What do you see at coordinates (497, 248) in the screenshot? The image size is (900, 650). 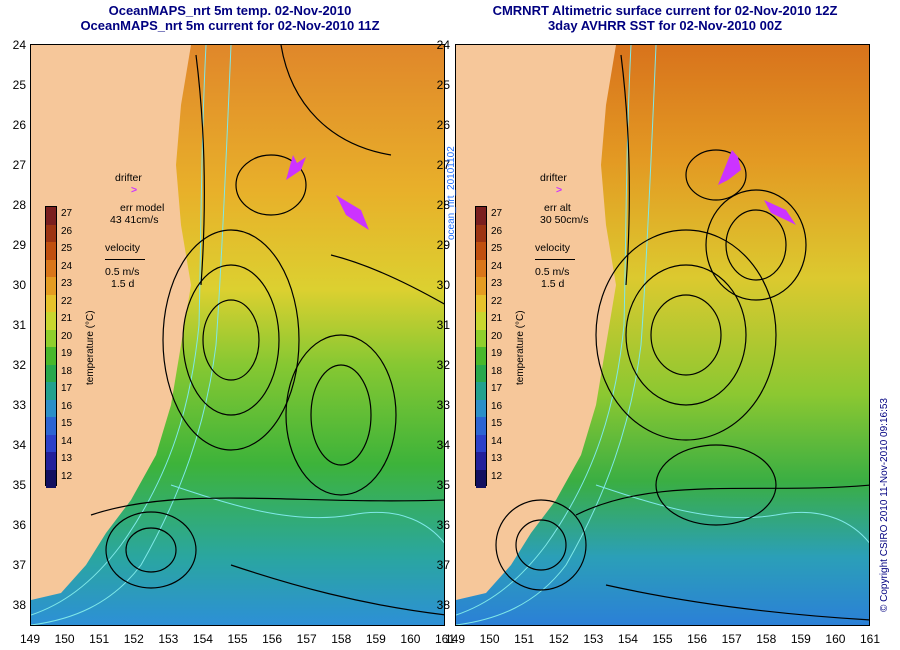 I see `colorbar-tick: 25` at bounding box center [497, 248].